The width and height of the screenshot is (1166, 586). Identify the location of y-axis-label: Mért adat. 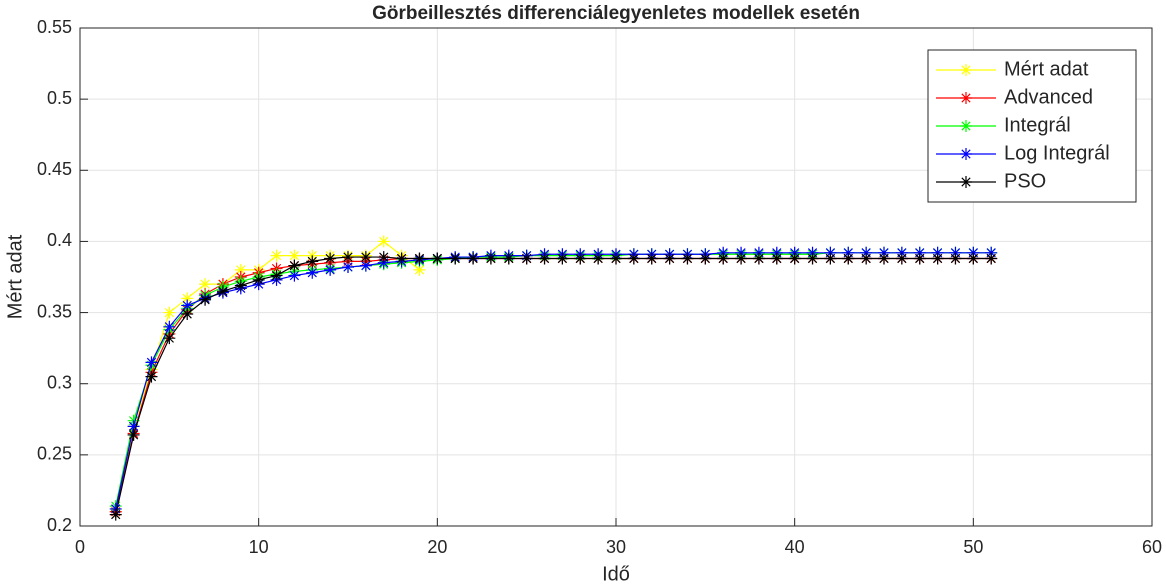
(15, 276).